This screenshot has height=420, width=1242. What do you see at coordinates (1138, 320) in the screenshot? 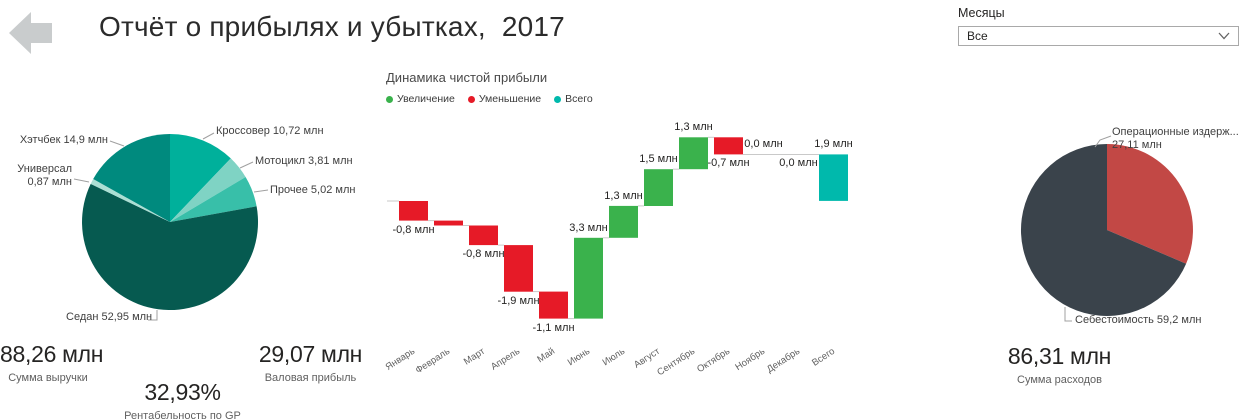
I see `expense-pie-slice-label: Себестоимость 59,2 млн` at bounding box center [1138, 320].